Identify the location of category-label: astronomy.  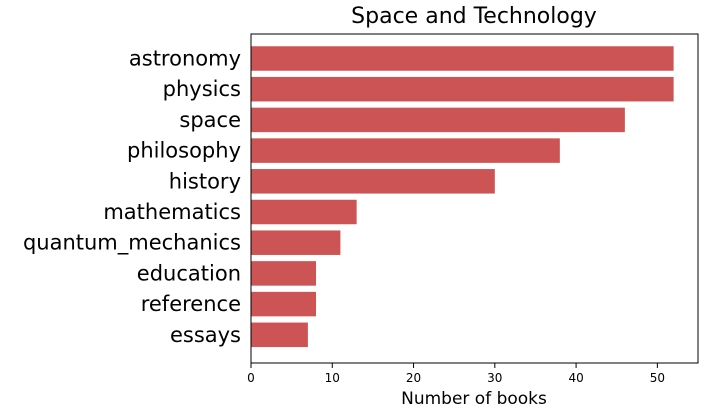
(185, 59).